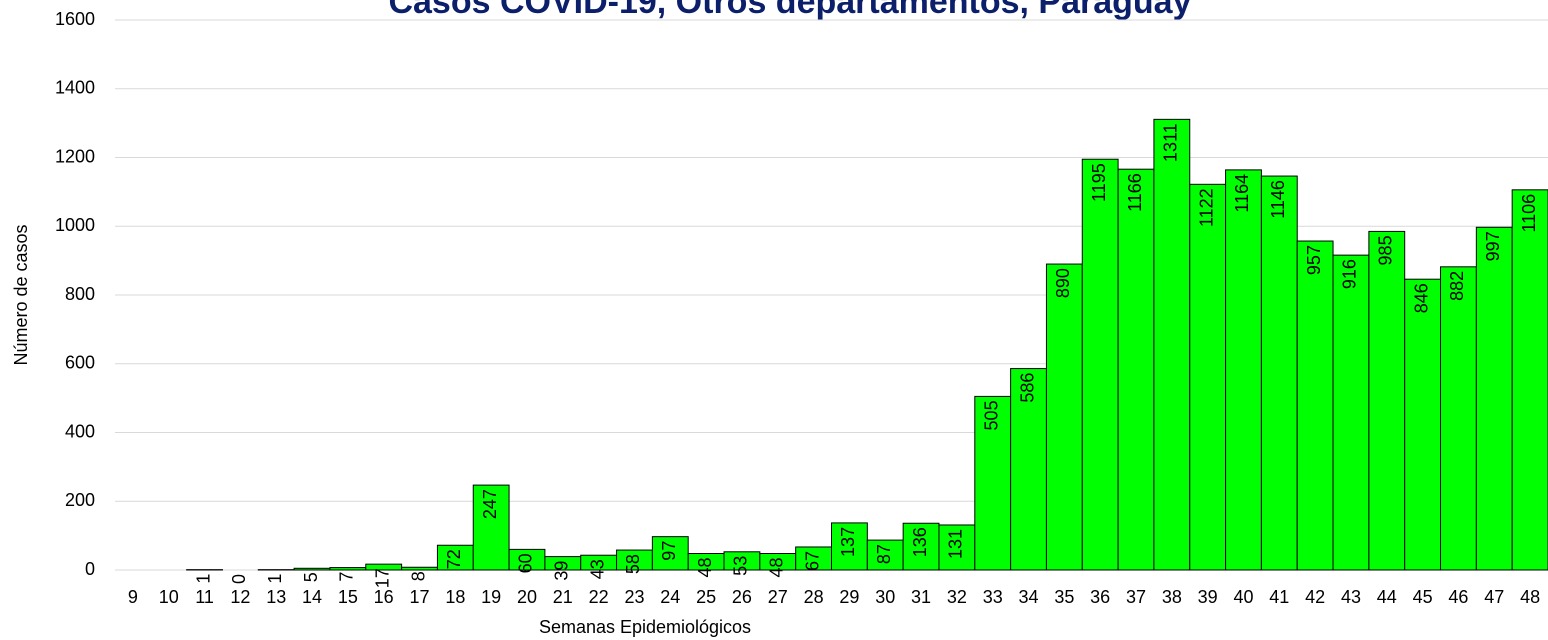 The width and height of the screenshot is (1548, 640). I want to click on data-label: 1164, so click(1242, 193).